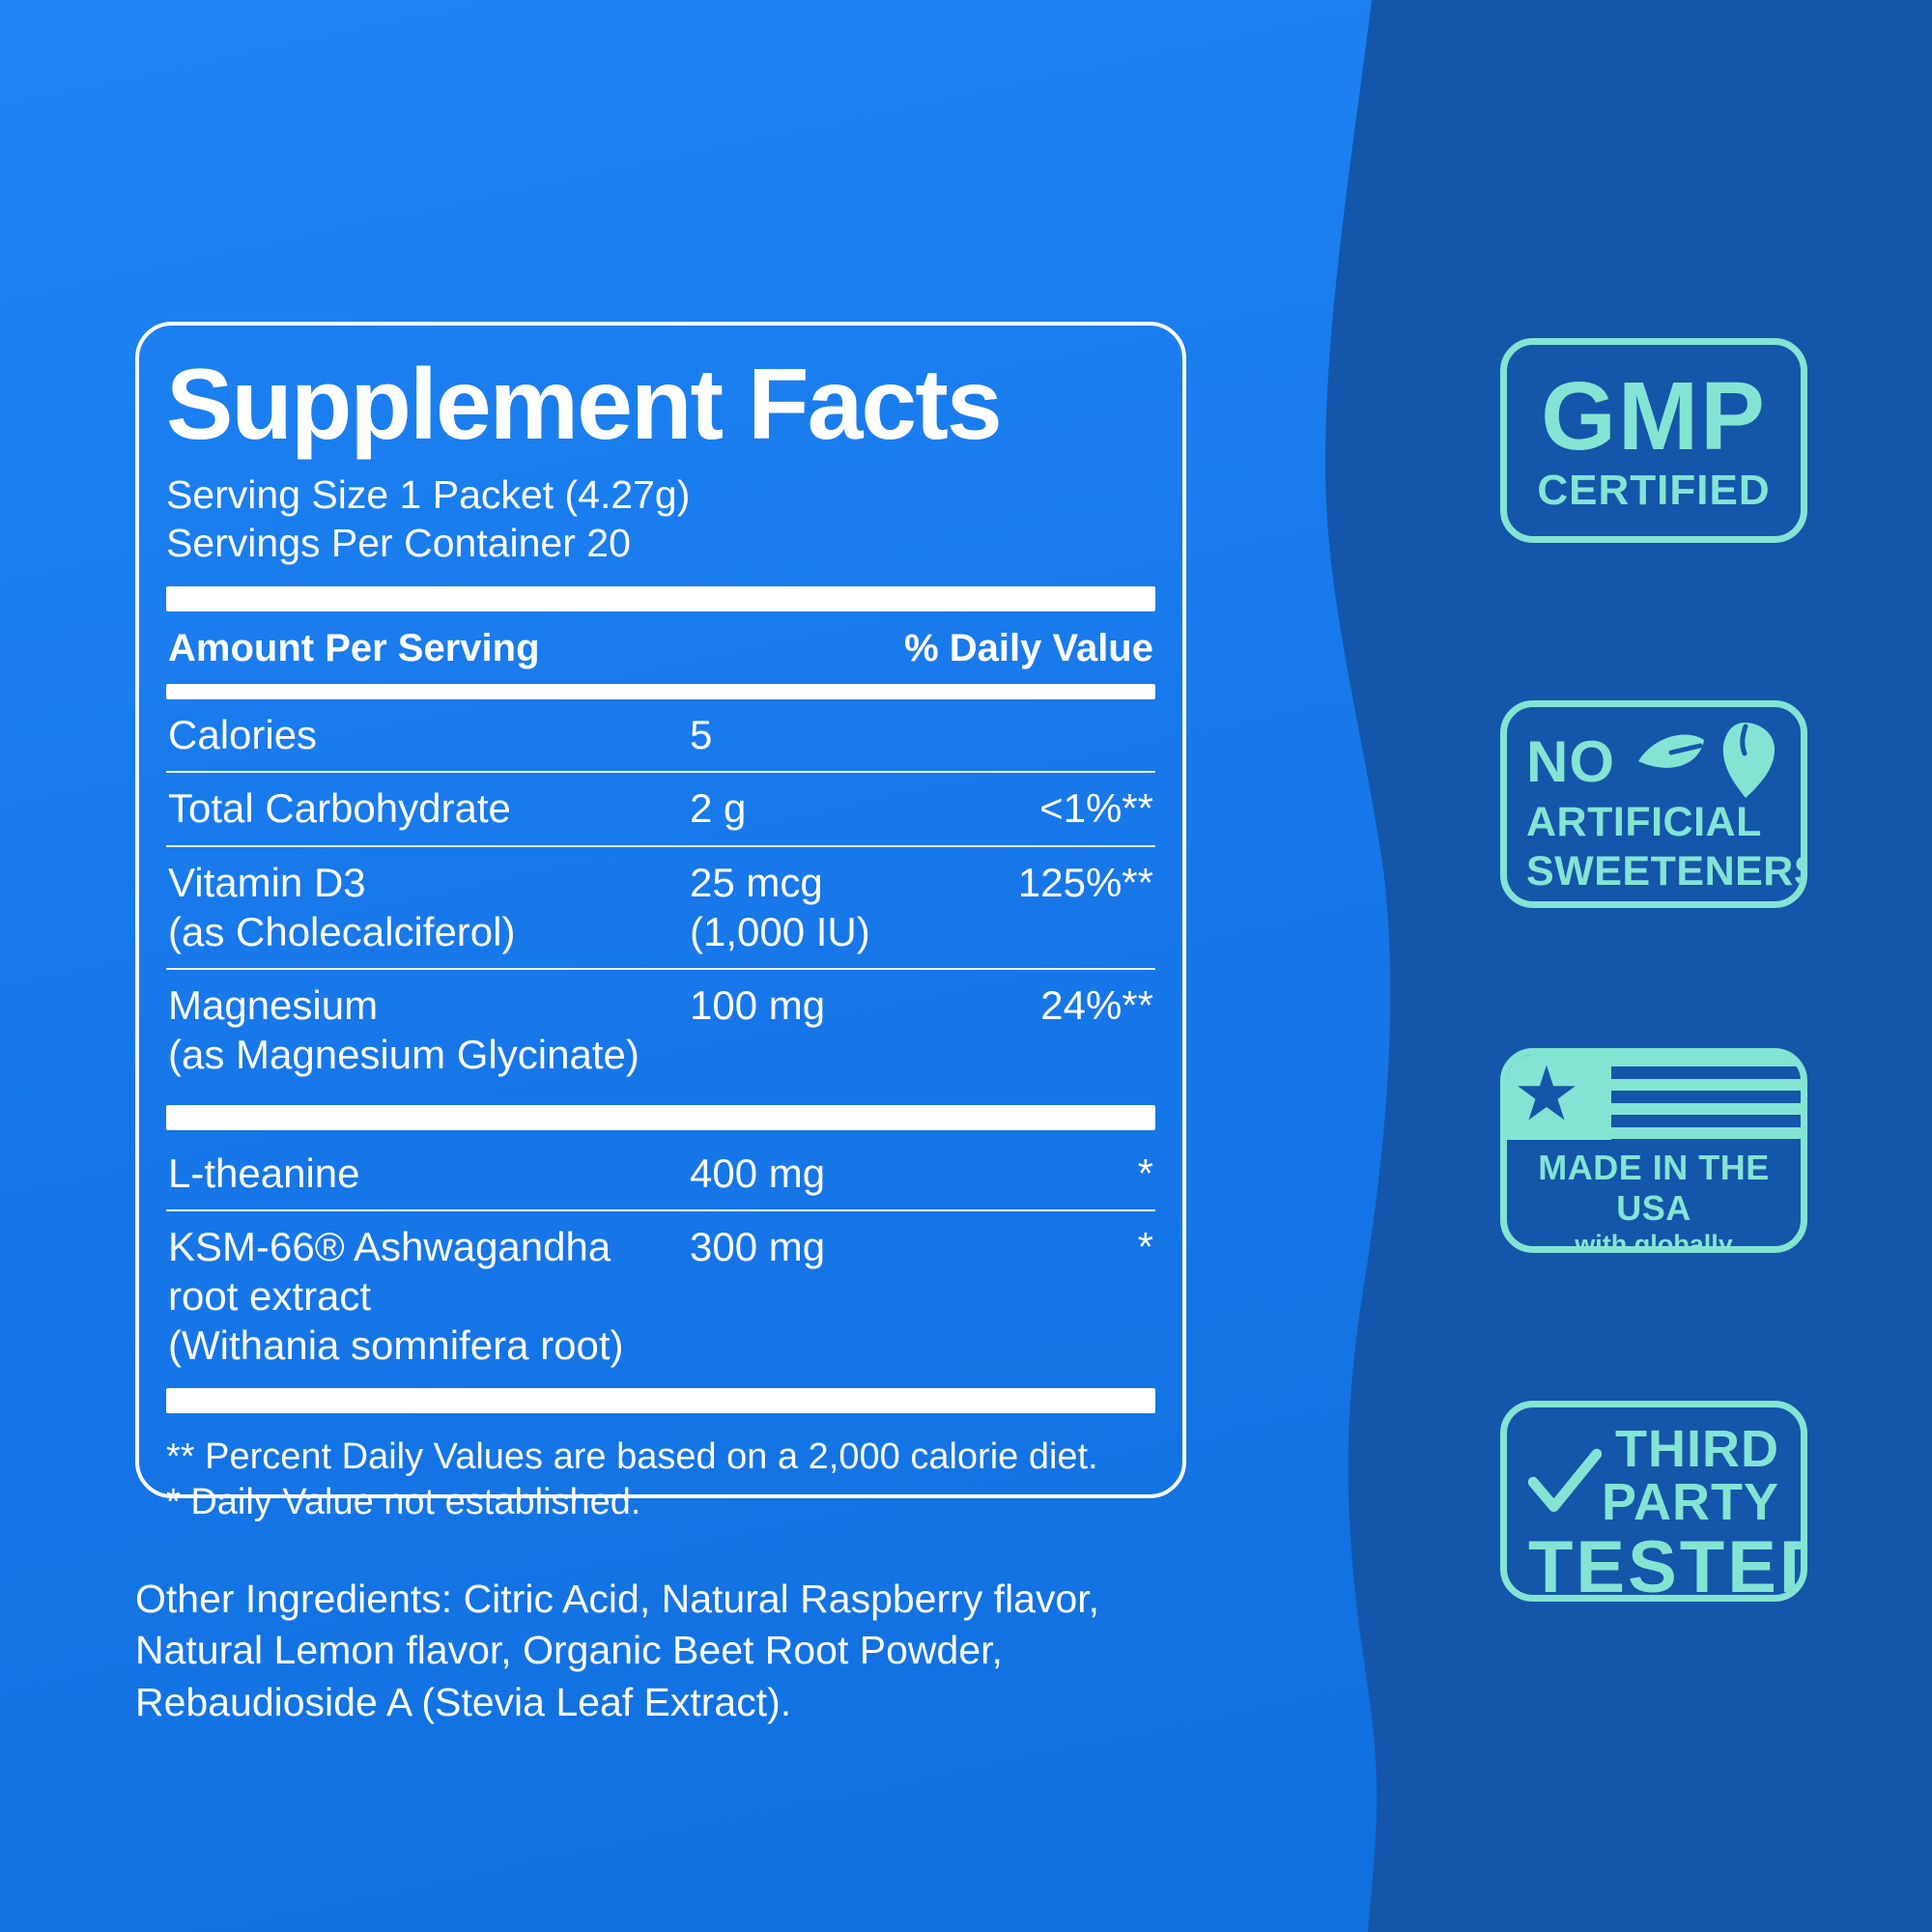 The width and height of the screenshot is (1932, 1932). I want to click on sweeteners-line-sweeteners: SWEETENERS, so click(1666, 871).